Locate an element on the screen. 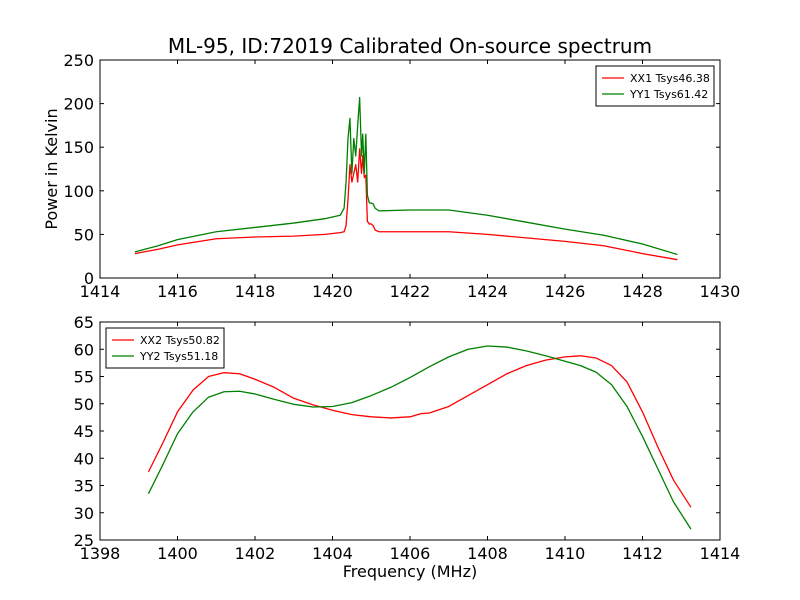 The height and width of the screenshot is (600, 800). y-tick-label: 40 is located at coordinates (84, 458).